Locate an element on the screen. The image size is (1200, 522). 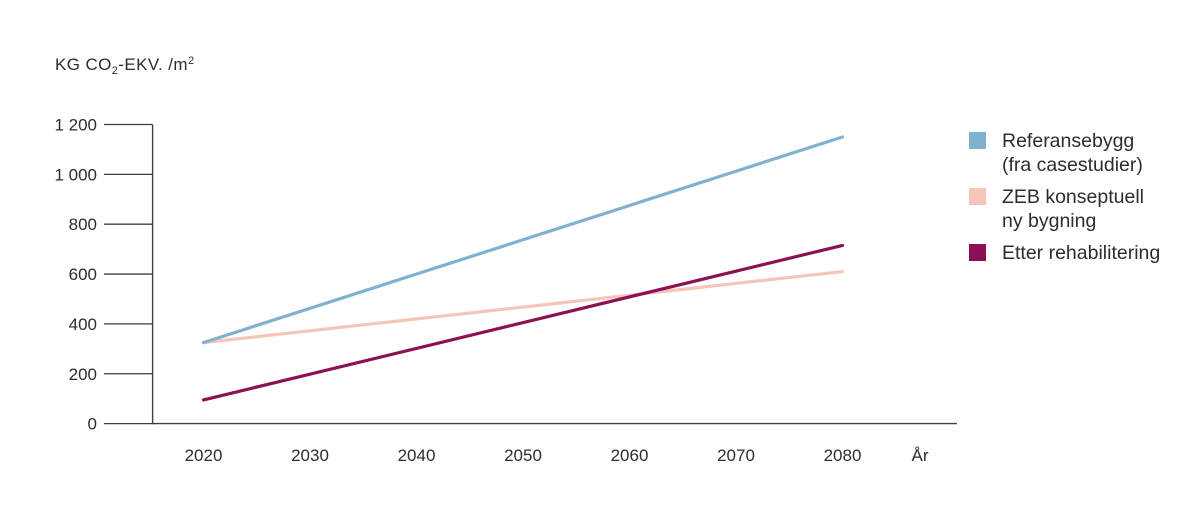
legend-label-line: Etter rehabilitering is located at coordinates (1081, 253).